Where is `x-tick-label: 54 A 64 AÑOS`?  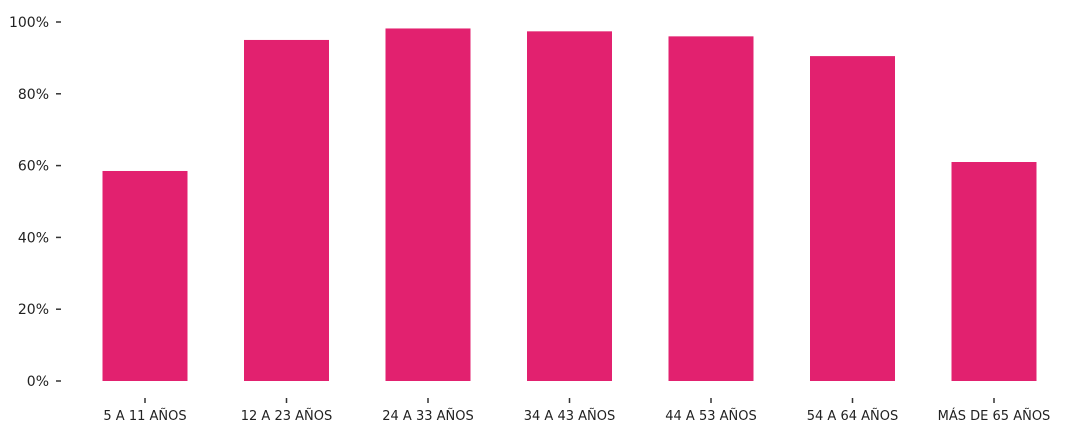 x-tick-label: 54 A 64 AÑOS is located at coordinates (852, 415).